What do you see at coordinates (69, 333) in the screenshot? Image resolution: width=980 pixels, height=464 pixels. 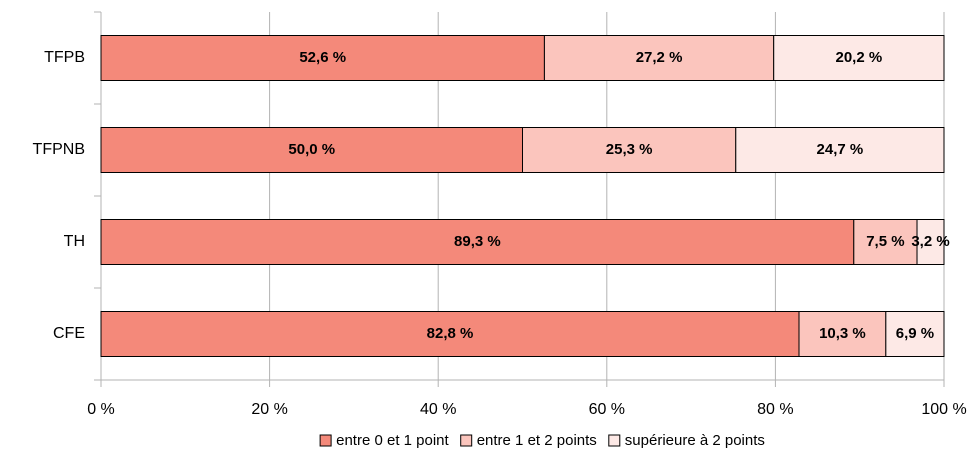 I see `y-tick-label: CFE` at bounding box center [69, 333].